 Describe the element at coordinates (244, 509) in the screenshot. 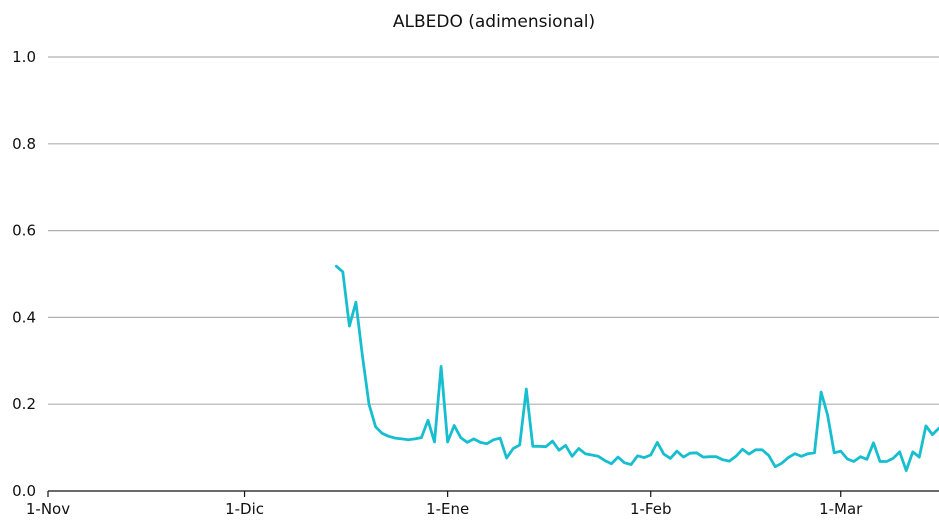

I see `x-tick-label: 1-Dic` at that location.